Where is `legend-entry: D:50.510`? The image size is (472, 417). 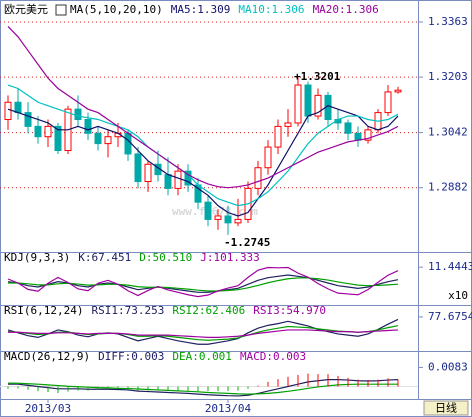 legend-entry: D:50.510 is located at coordinates (165, 257).